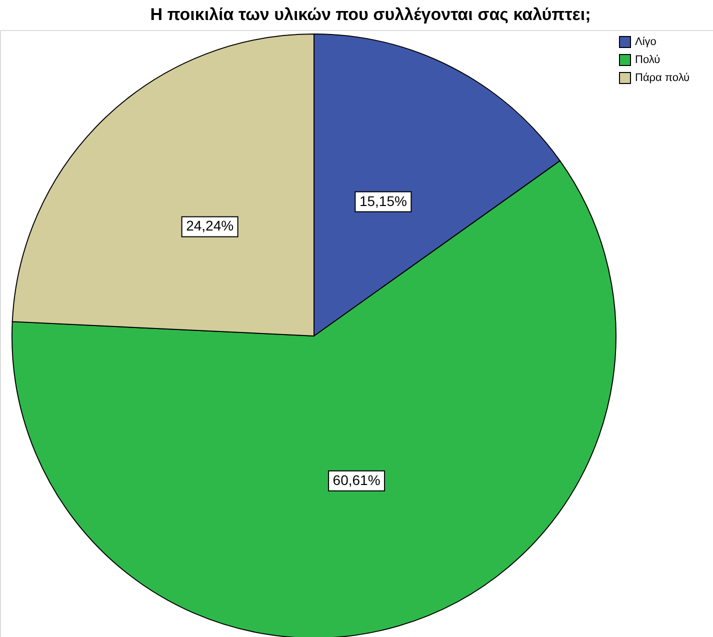 Image resolution: width=713 pixels, height=637 pixels. Describe the element at coordinates (210, 226) in the screenshot. I see `data-label: 24,24%` at that location.